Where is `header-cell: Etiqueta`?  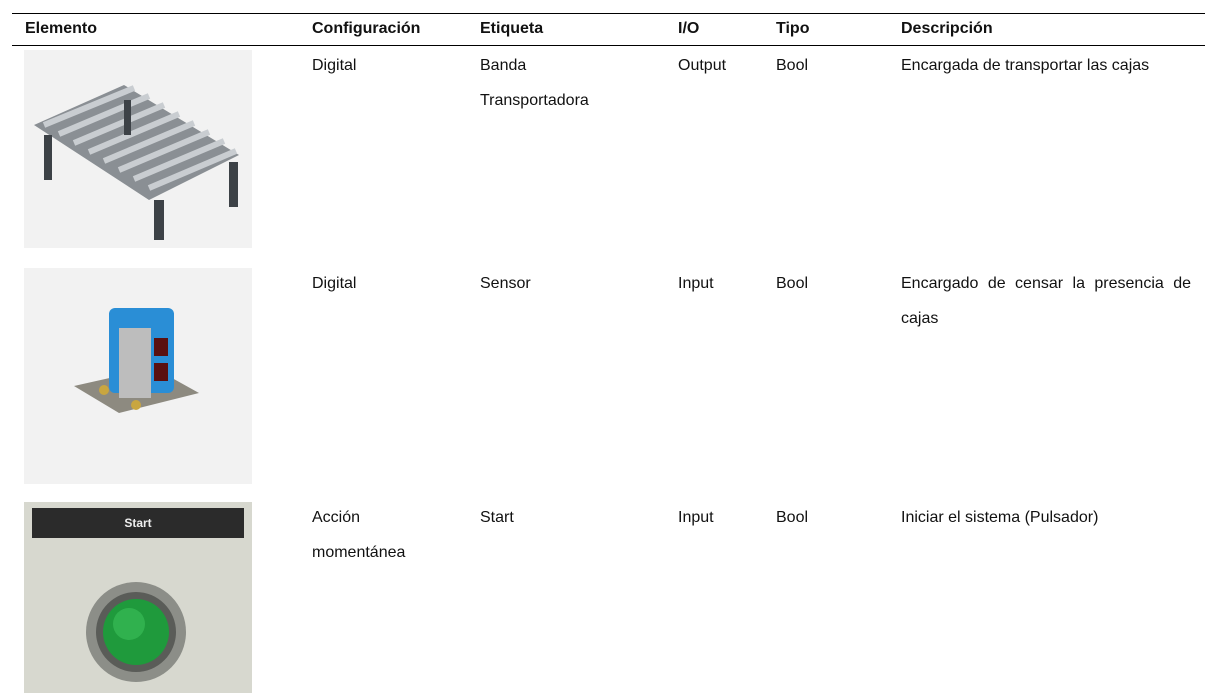
header-cell: Etiqueta is located at coordinates (512, 28).